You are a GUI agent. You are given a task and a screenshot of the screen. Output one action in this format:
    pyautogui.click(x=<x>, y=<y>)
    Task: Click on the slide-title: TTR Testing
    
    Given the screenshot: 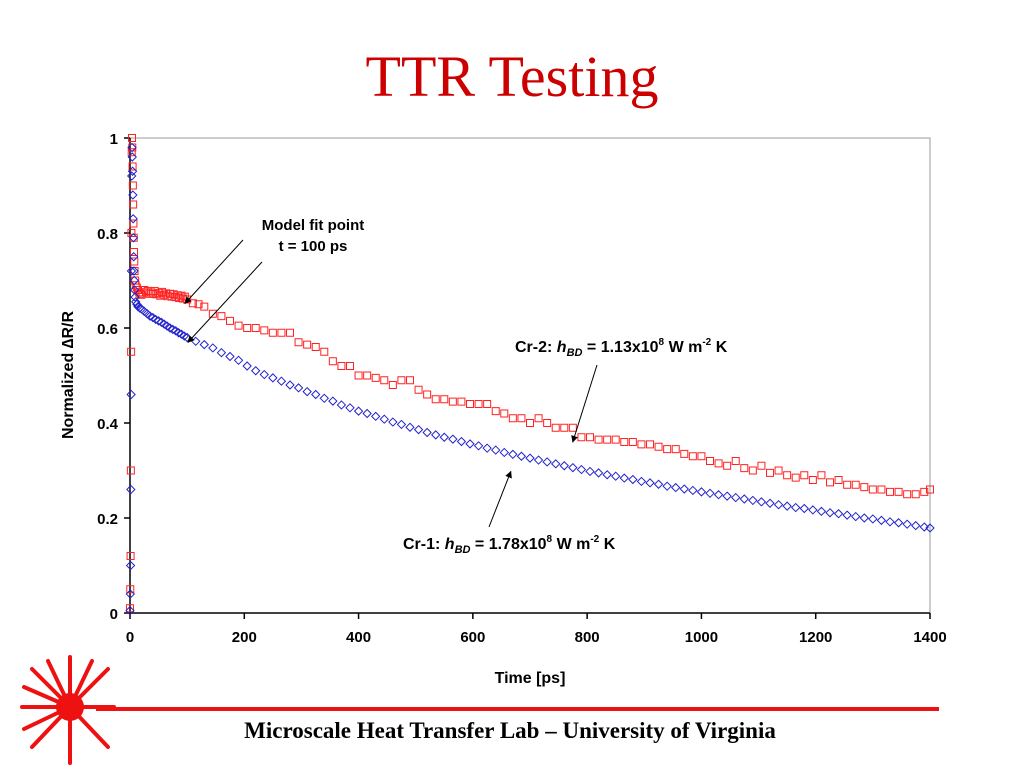 What is the action you would take?
    pyautogui.click(x=512, y=76)
    